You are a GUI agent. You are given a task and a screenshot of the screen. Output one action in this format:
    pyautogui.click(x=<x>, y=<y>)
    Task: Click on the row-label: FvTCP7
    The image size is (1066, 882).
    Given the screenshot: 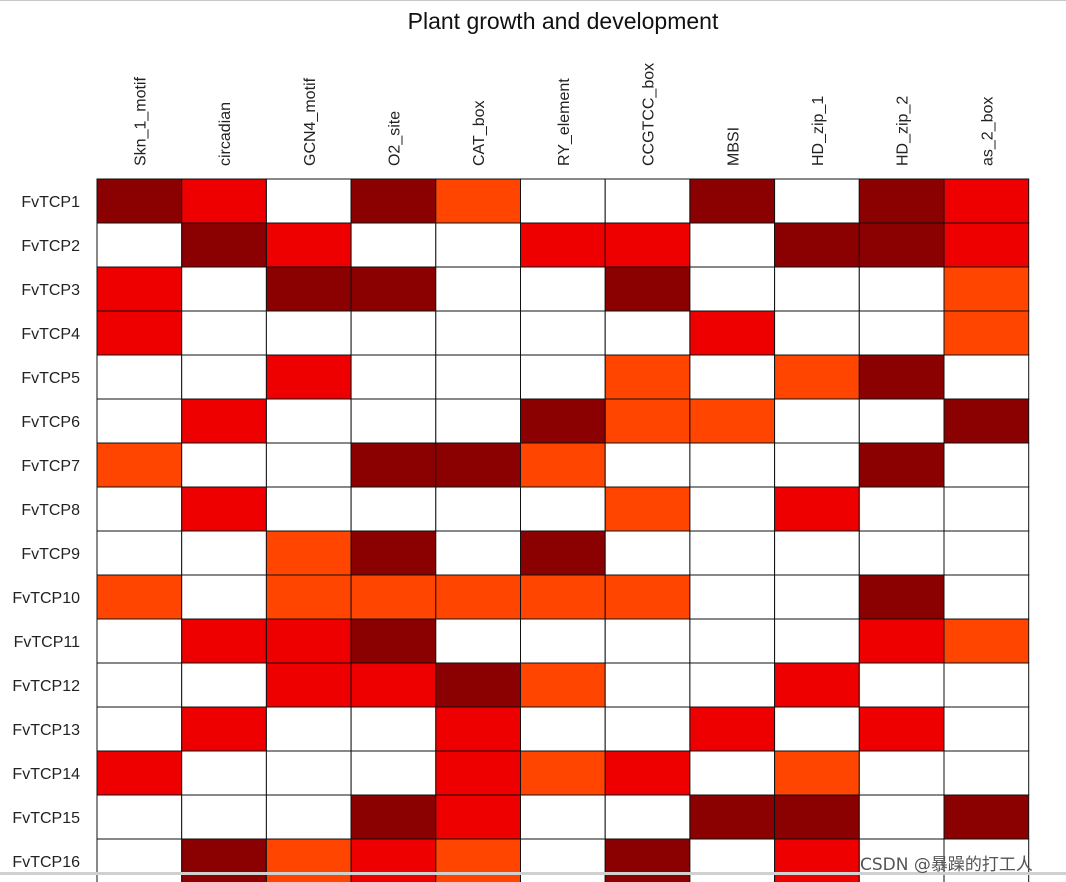 What is the action you would take?
    pyautogui.click(x=50, y=466)
    